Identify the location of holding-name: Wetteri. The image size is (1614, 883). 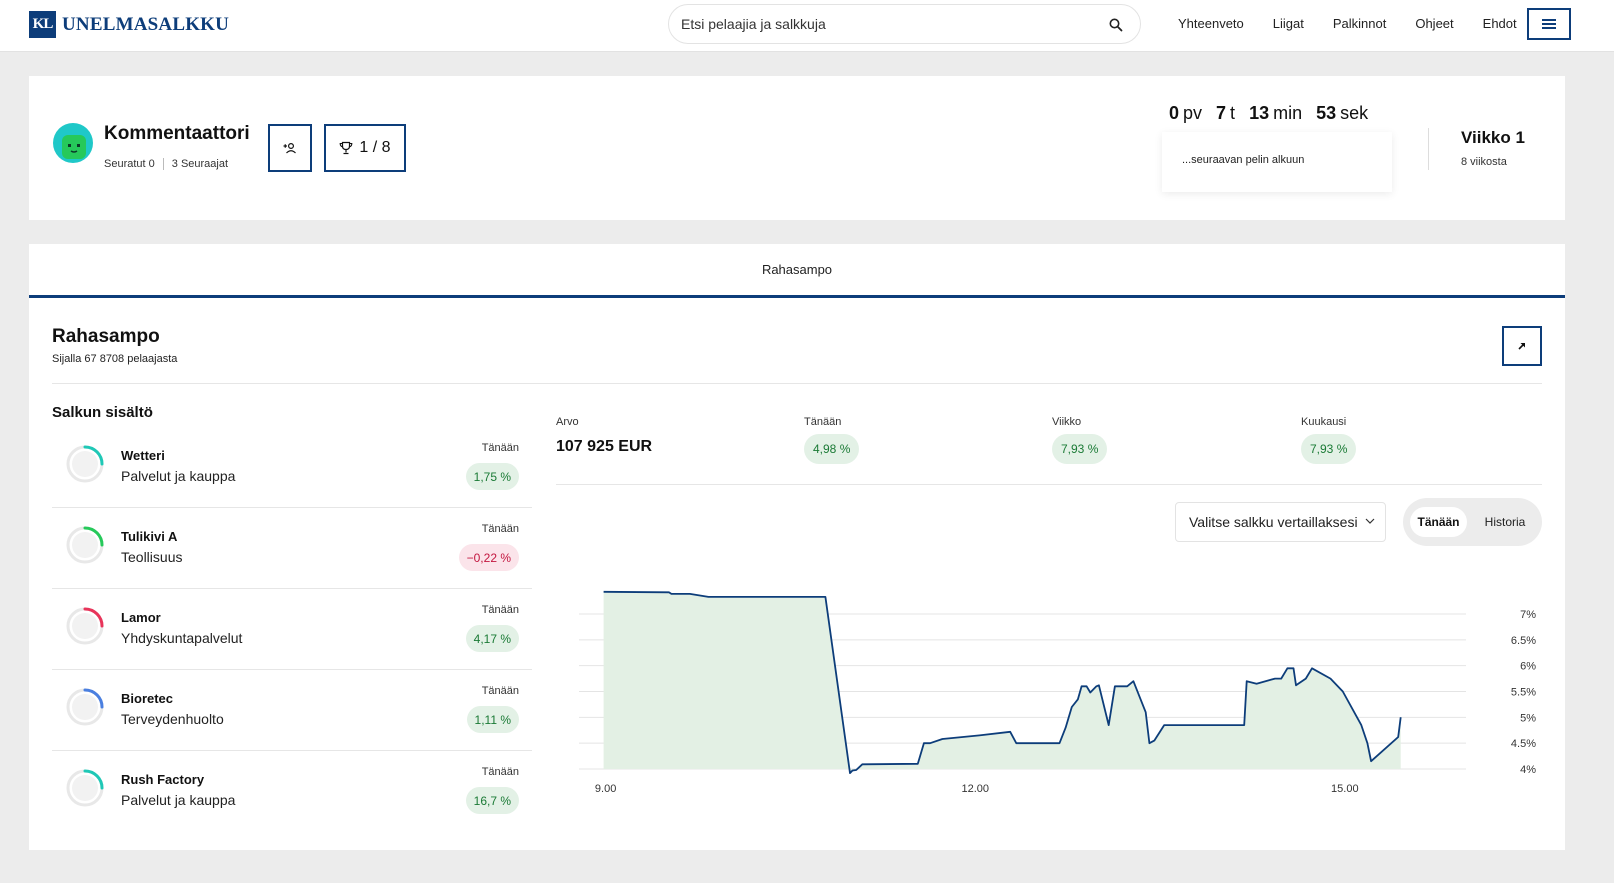
(143, 455).